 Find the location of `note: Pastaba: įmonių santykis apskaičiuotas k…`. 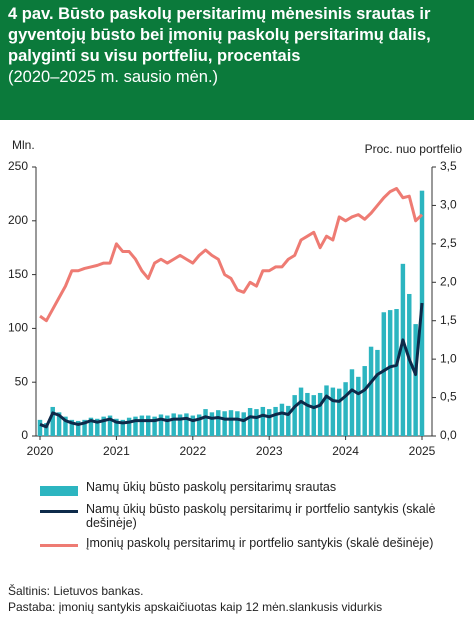

note: Pastaba: įmonių santykis apskaičiuotas k… is located at coordinates (195, 607).